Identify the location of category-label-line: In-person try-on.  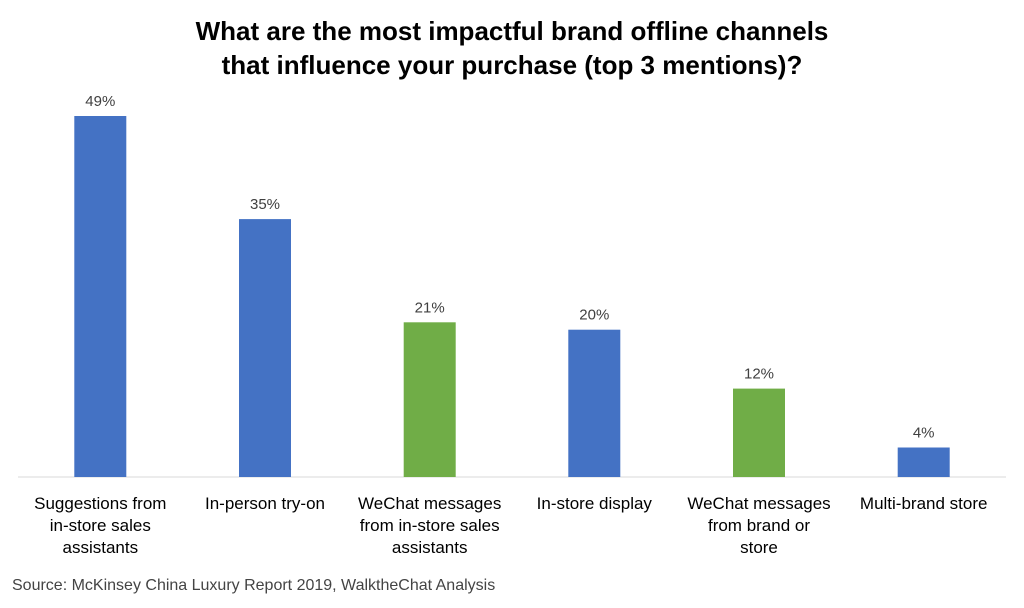
(265, 503).